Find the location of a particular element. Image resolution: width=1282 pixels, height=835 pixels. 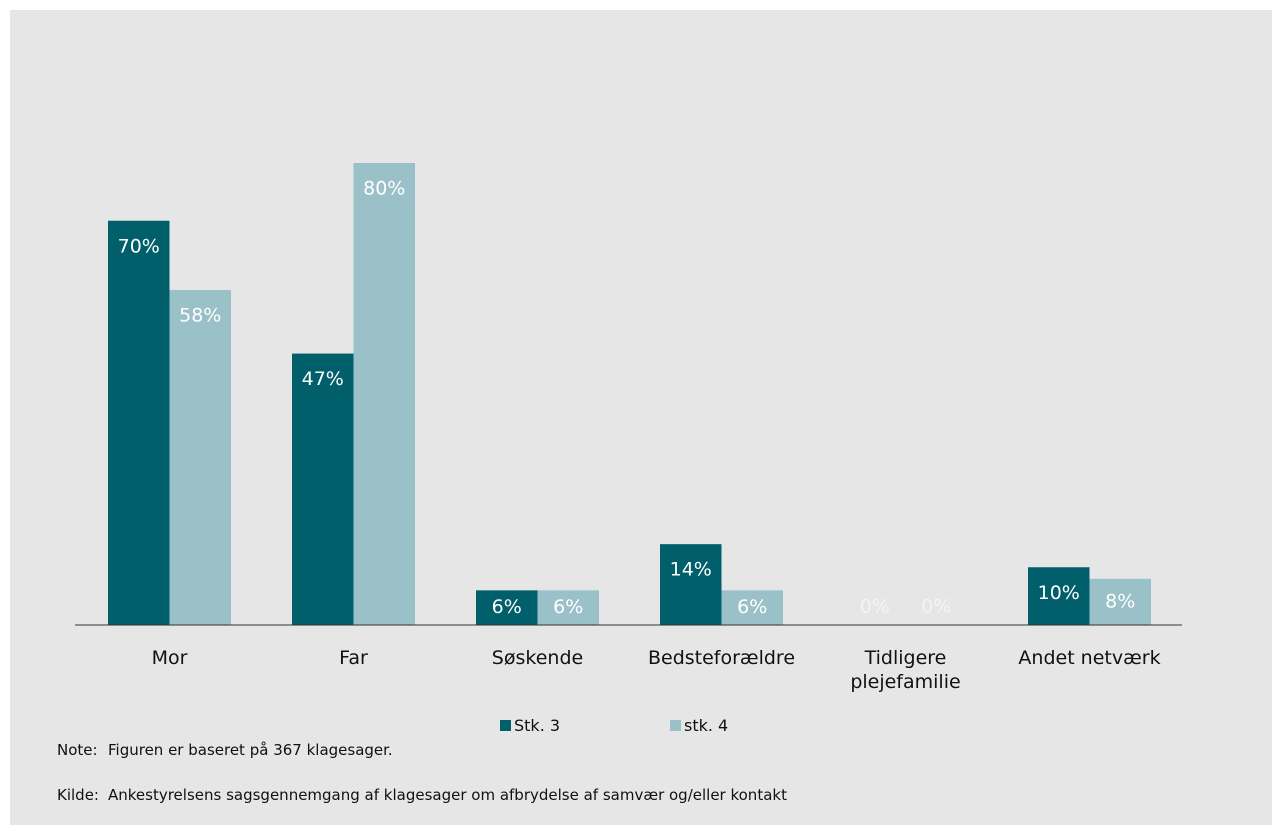

x-tick-label: Andet netværk is located at coordinates (1089, 658).